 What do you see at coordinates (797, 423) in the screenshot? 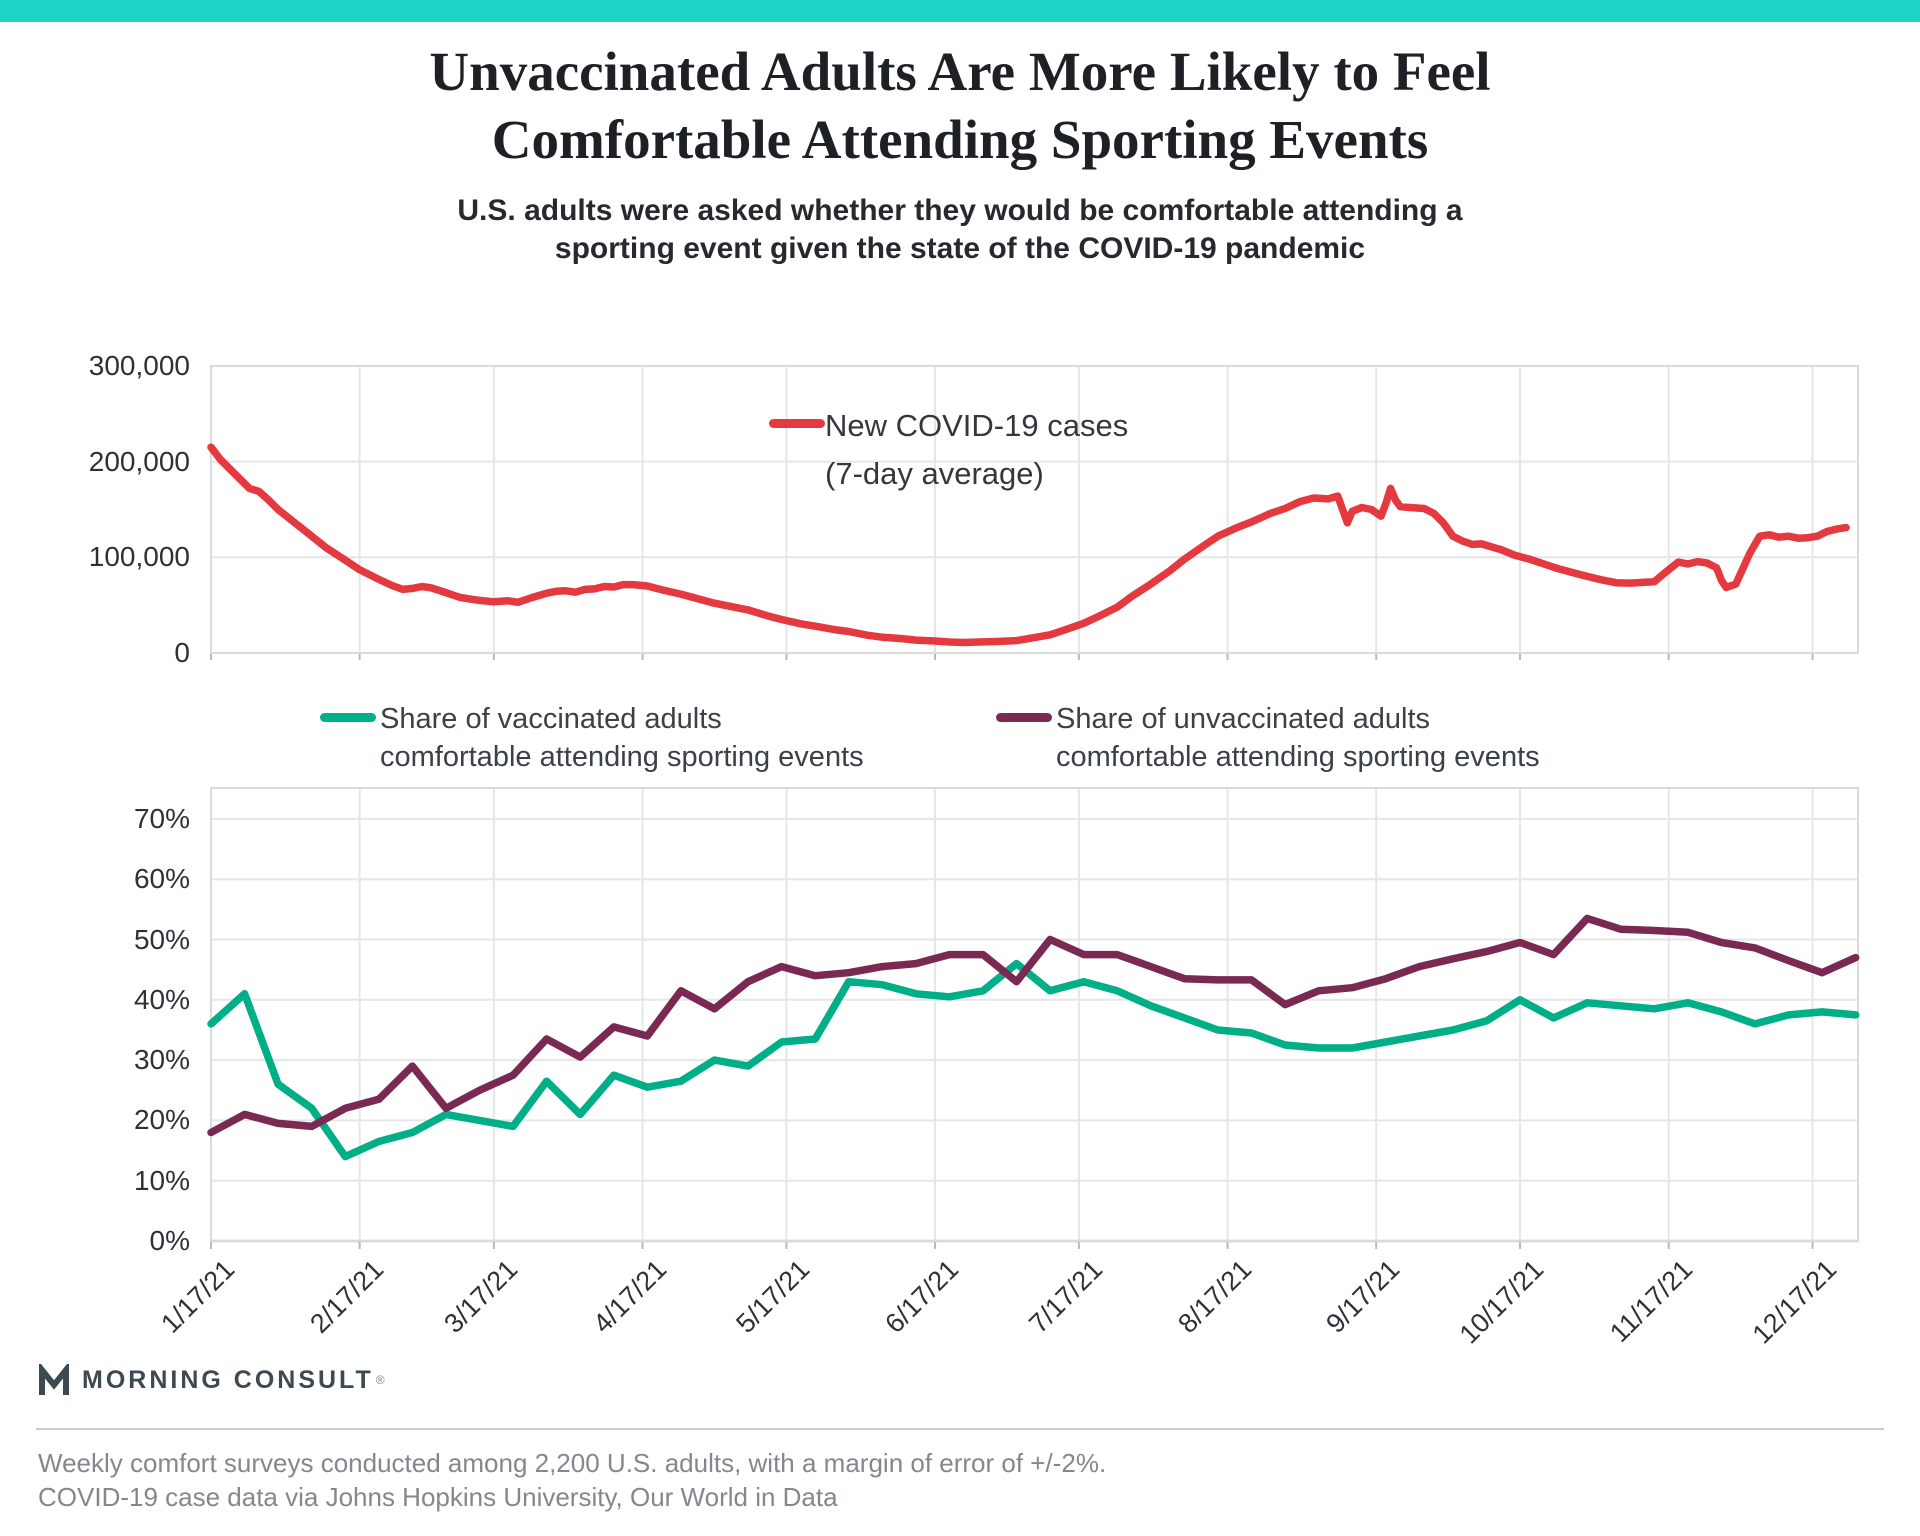
I see `red-line-legend-icon` at bounding box center [797, 423].